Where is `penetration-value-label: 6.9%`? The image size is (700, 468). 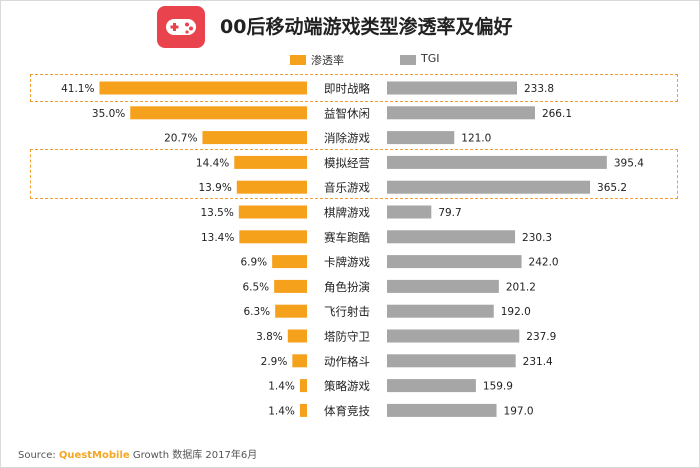 penetration-value-label: 6.9% is located at coordinates (253, 263).